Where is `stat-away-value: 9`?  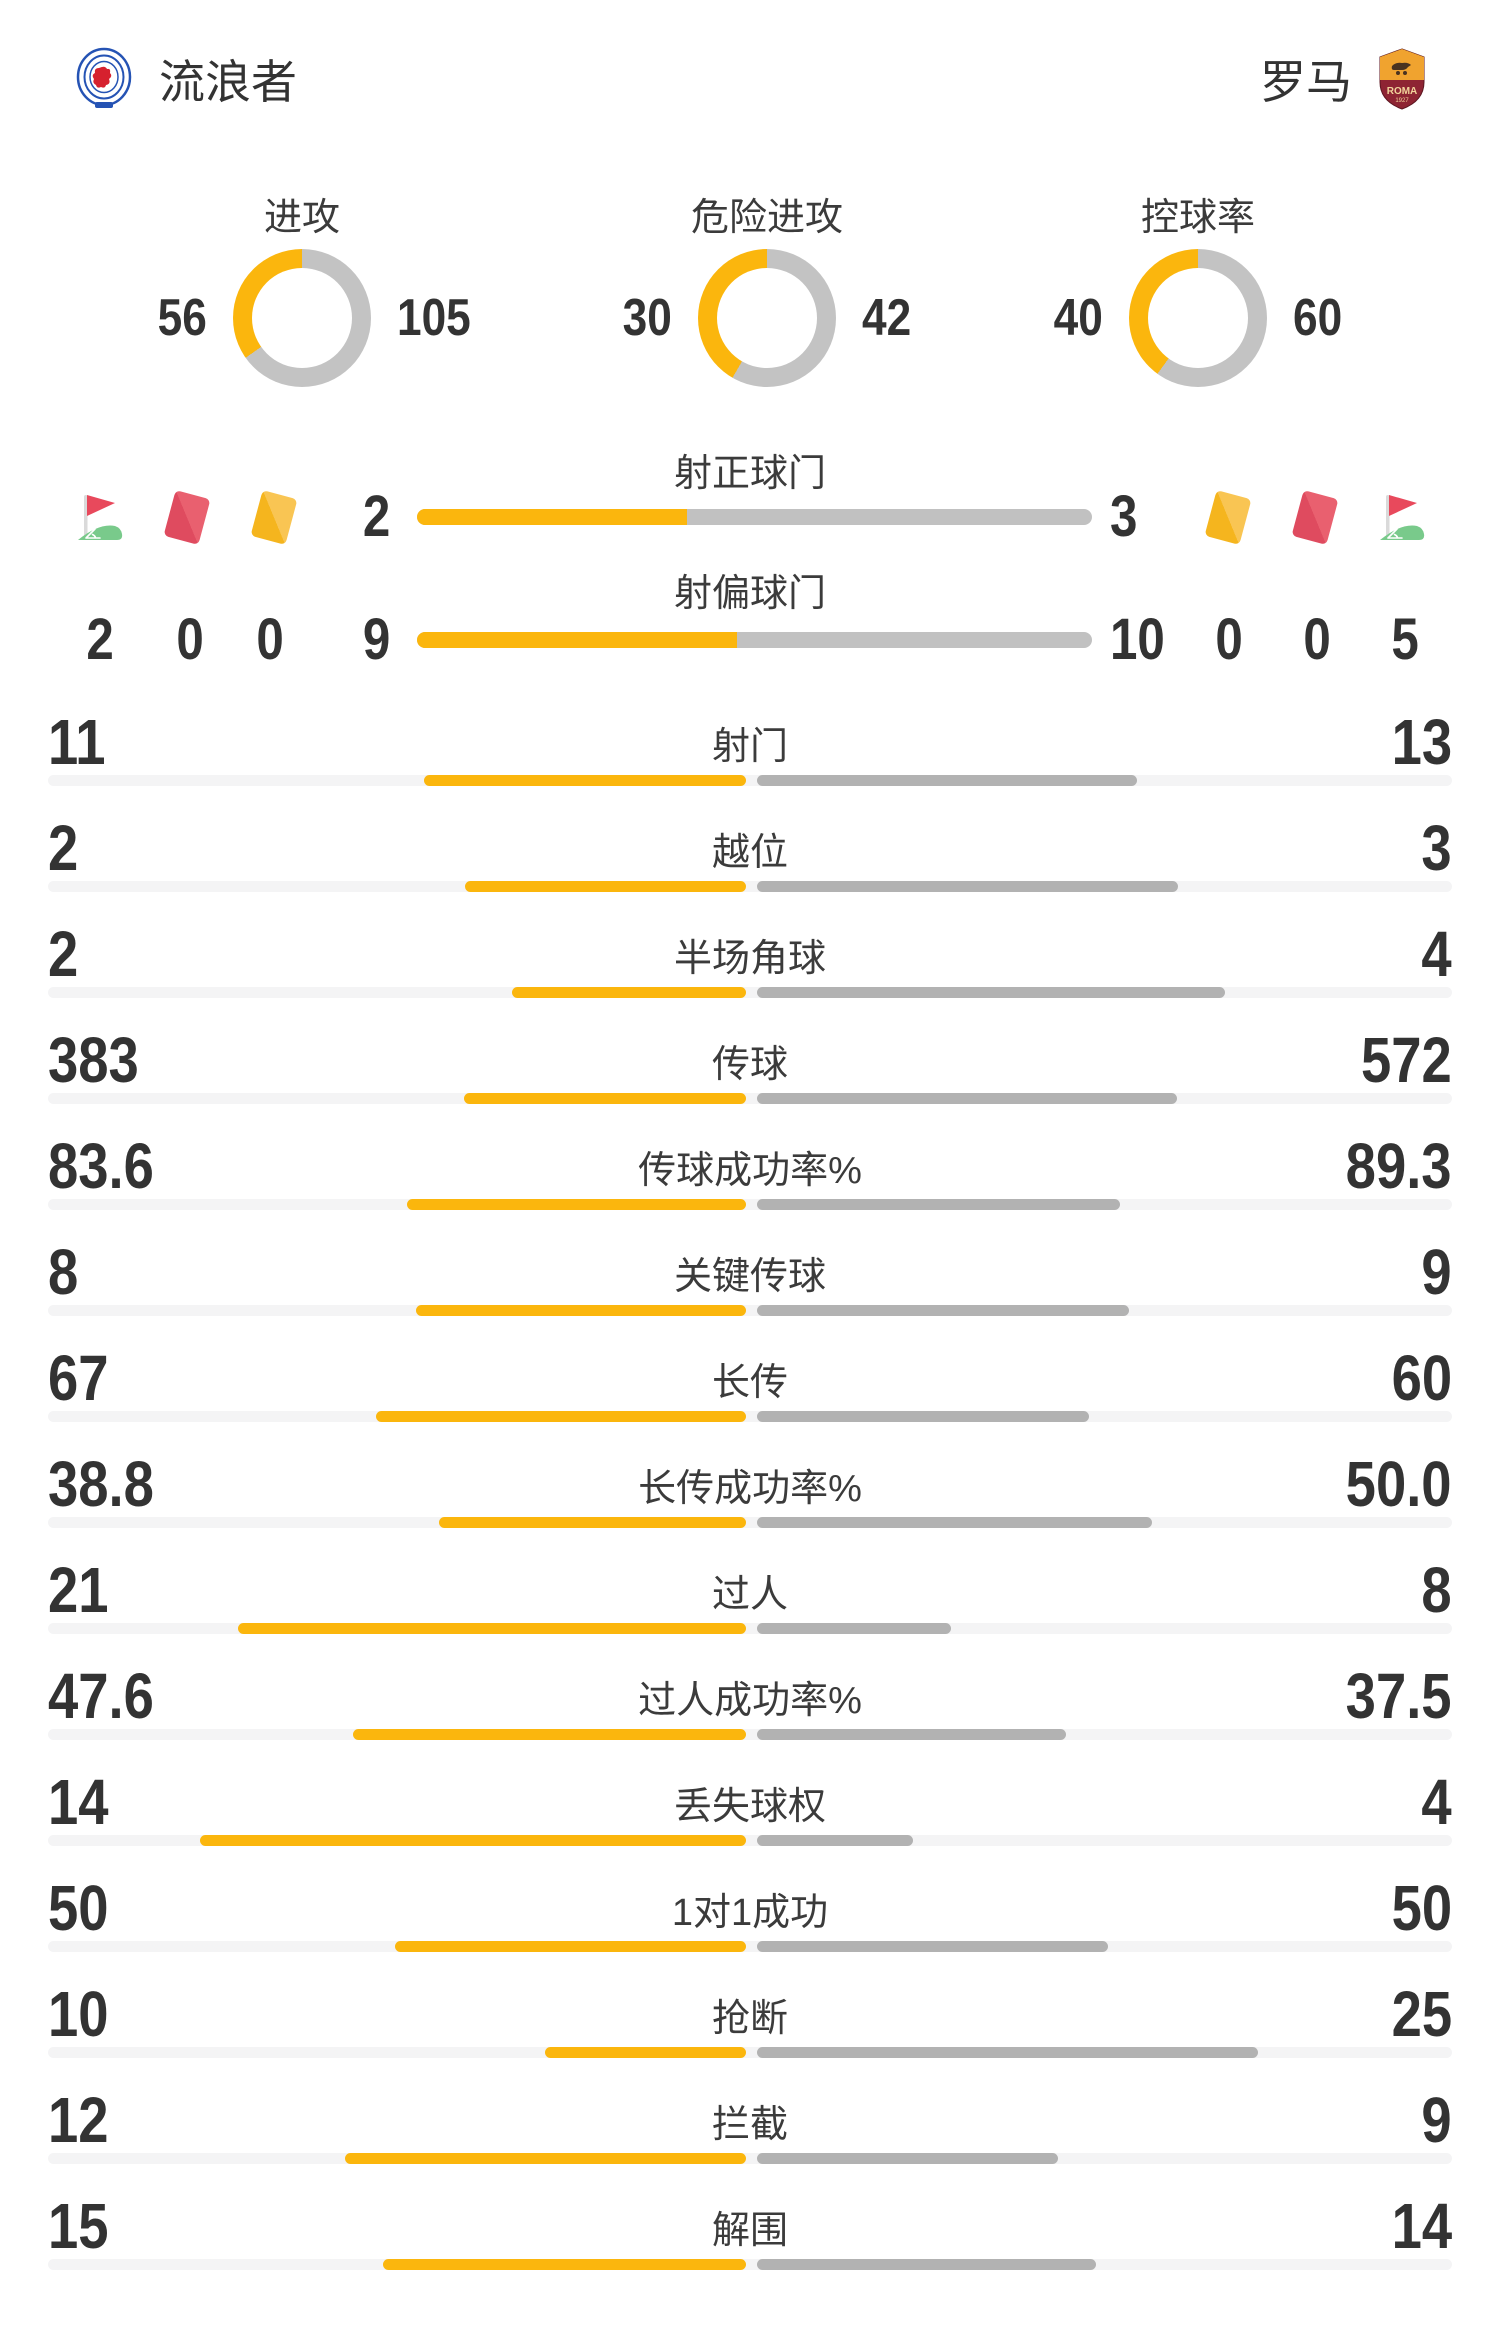
stat-away-value: 9 is located at coordinates (1436, 1272).